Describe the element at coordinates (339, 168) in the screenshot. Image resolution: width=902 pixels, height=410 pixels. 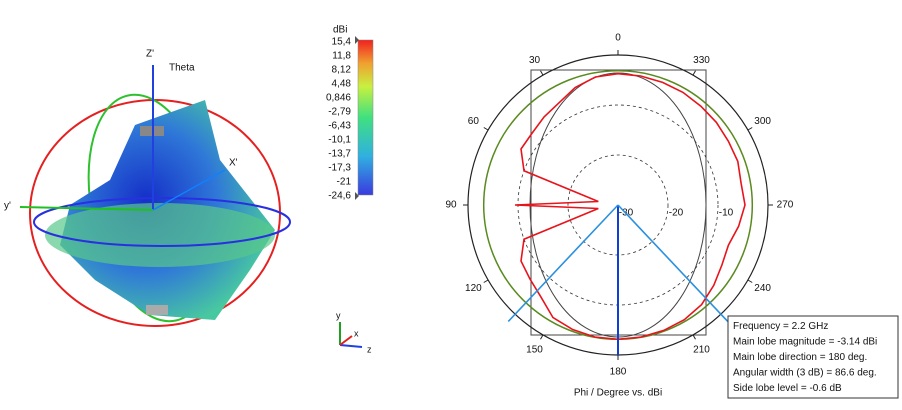
I see `colorbar-label: -17,3` at that location.